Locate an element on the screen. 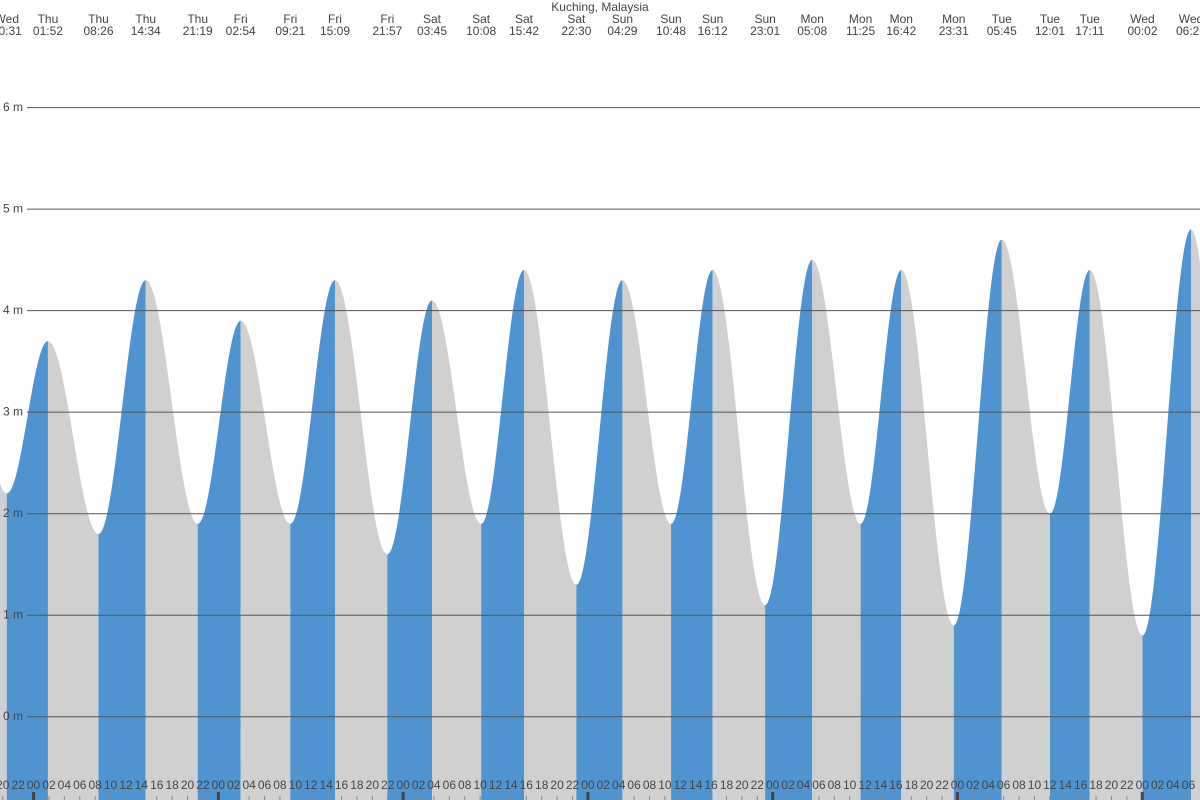 The height and width of the screenshot is (800, 1200). extreme-time: 05:08 is located at coordinates (812, 31).